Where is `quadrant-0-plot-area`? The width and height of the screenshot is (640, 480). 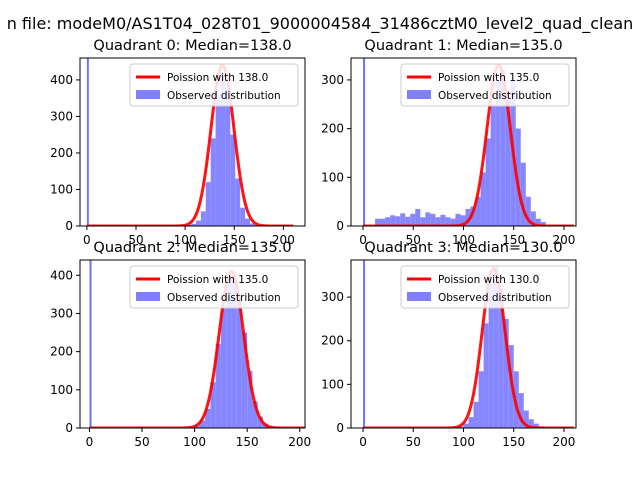
quadrant-0-plot-area is located at coordinates (190, 142).